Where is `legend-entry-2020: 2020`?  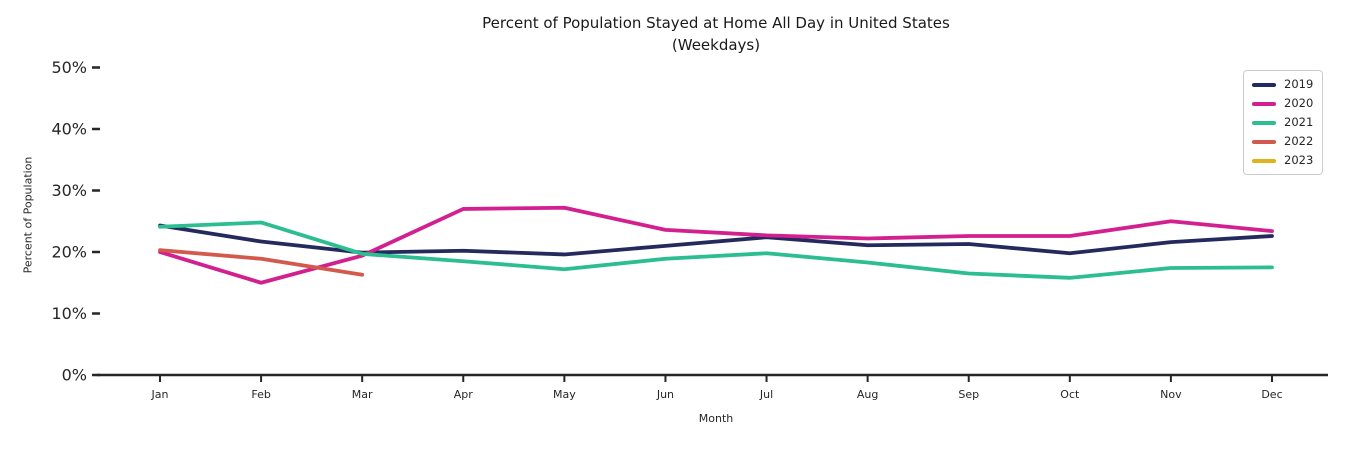
legend-entry-2020: 2020 is located at coordinates (1282, 103).